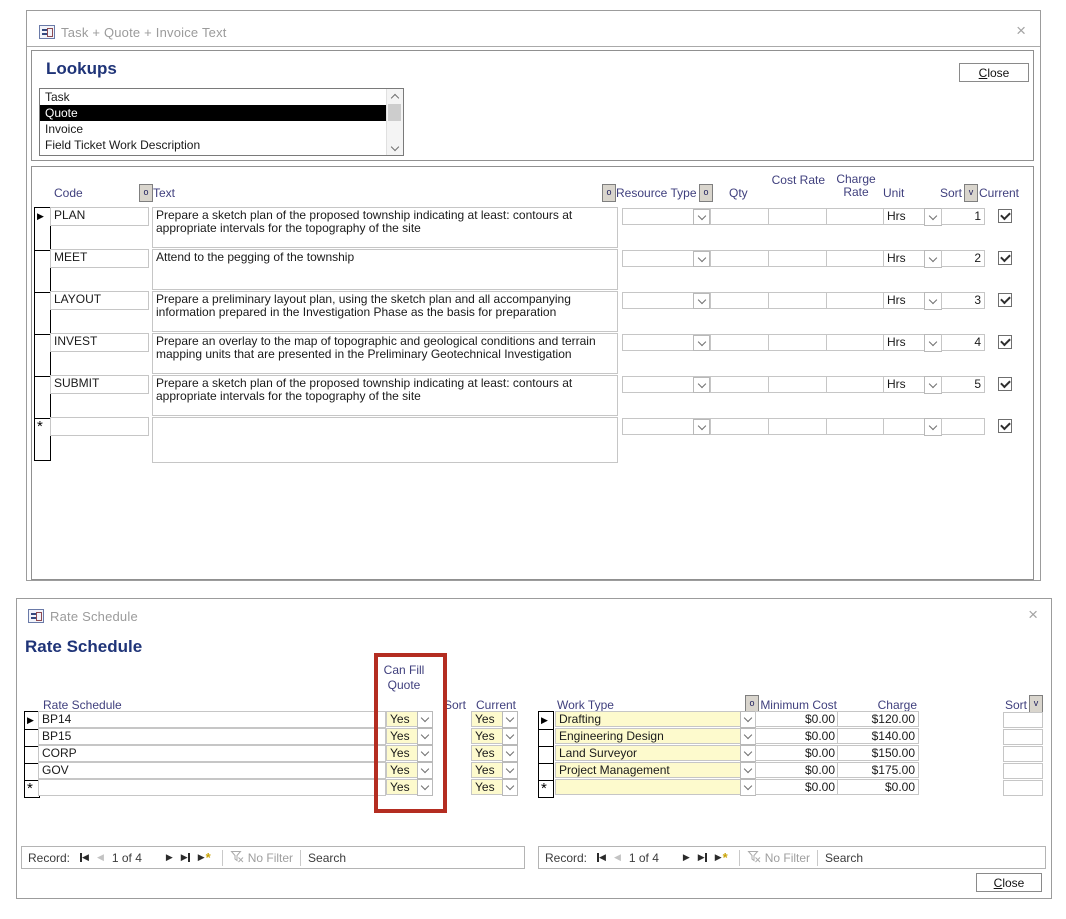  What do you see at coordinates (648, 753) in the screenshot?
I see `work-type-combo: Land Surveyor` at bounding box center [648, 753].